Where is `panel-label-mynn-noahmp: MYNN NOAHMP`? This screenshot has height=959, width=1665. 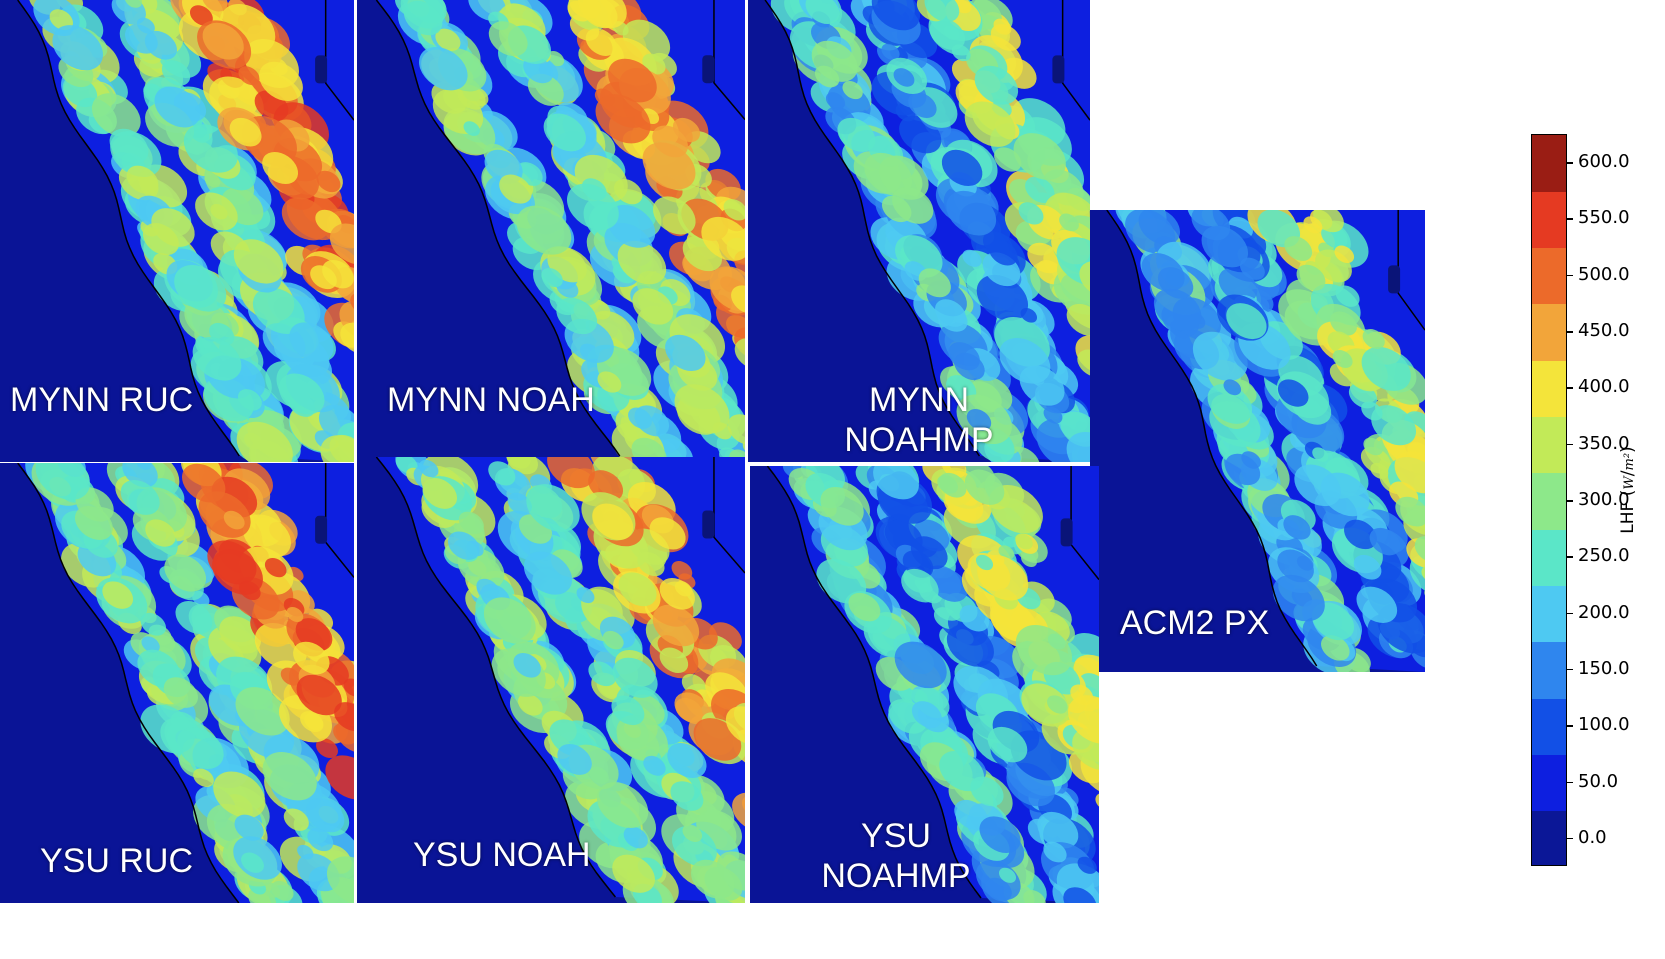 panel-label-mynn-noahmp: MYNN NOAHMP is located at coordinates (919, 420).